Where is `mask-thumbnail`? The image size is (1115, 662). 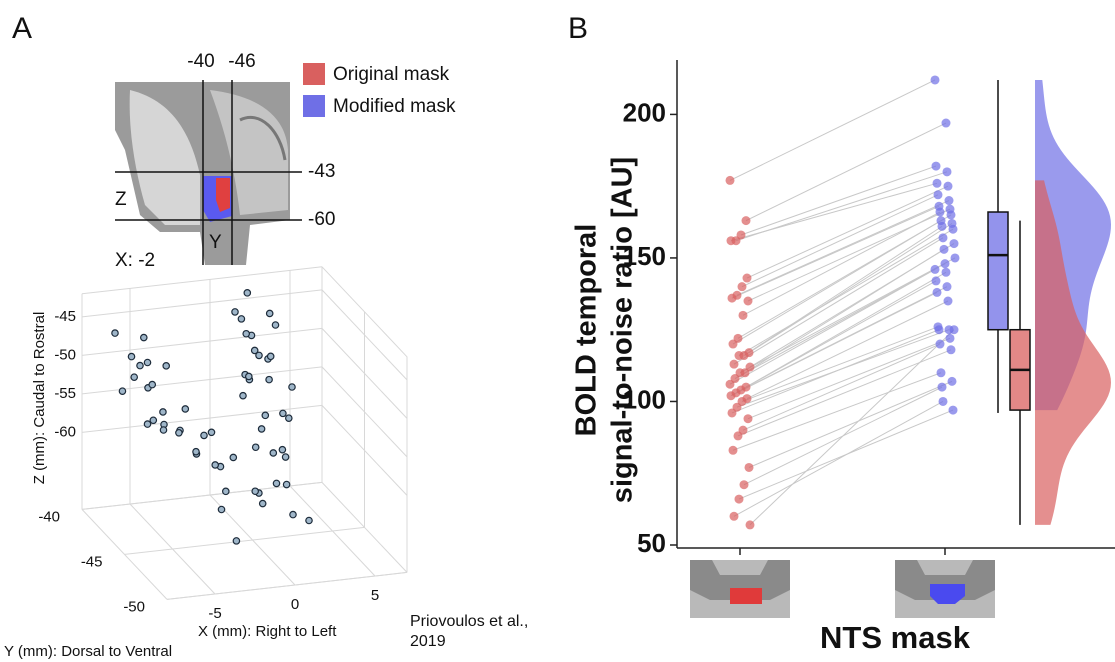 mask-thumbnail is located at coordinates (740, 589).